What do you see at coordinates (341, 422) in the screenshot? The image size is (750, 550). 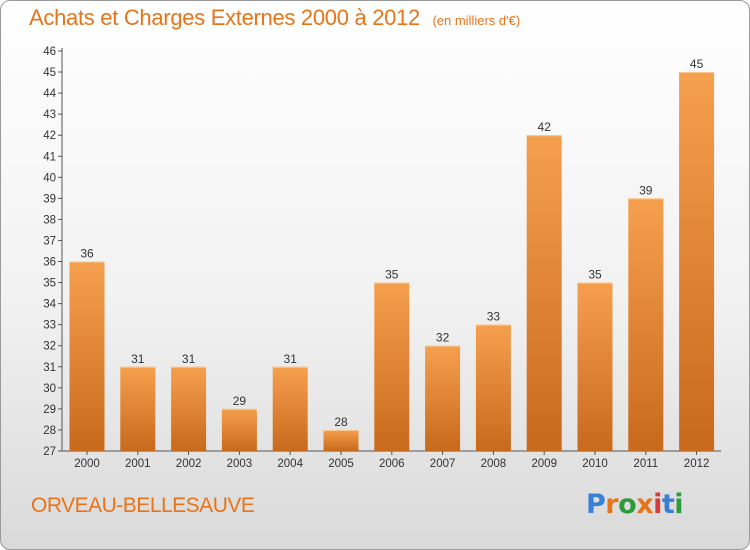 I see `data-label: 28` at bounding box center [341, 422].